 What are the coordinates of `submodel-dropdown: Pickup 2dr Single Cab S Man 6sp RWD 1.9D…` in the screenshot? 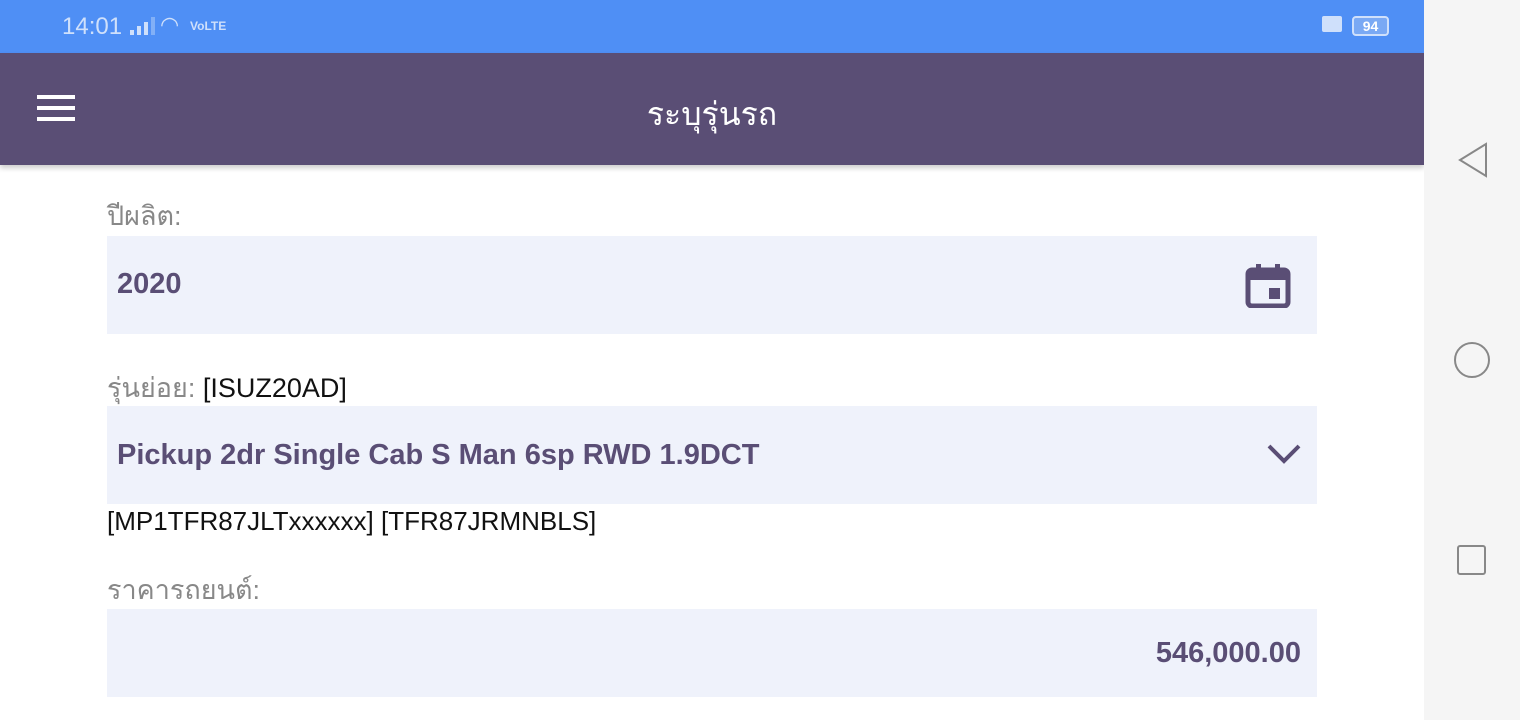 It's located at (712, 455).